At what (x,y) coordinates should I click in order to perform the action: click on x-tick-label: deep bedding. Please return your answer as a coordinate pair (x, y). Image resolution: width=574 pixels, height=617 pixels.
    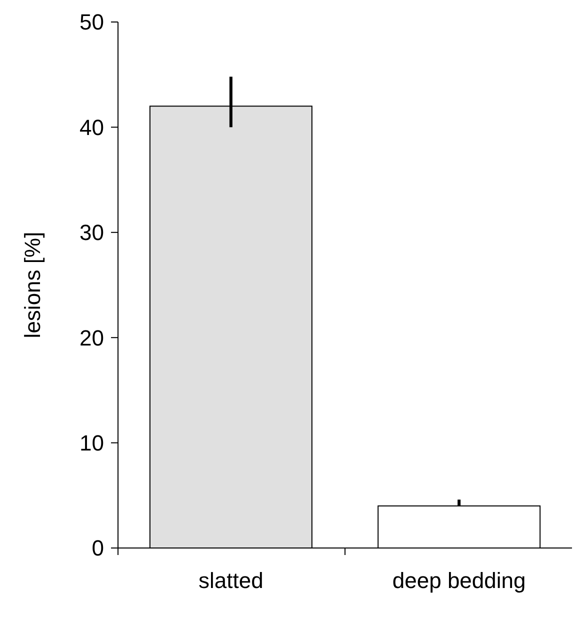
    Looking at the image, I should click on (459, 580).